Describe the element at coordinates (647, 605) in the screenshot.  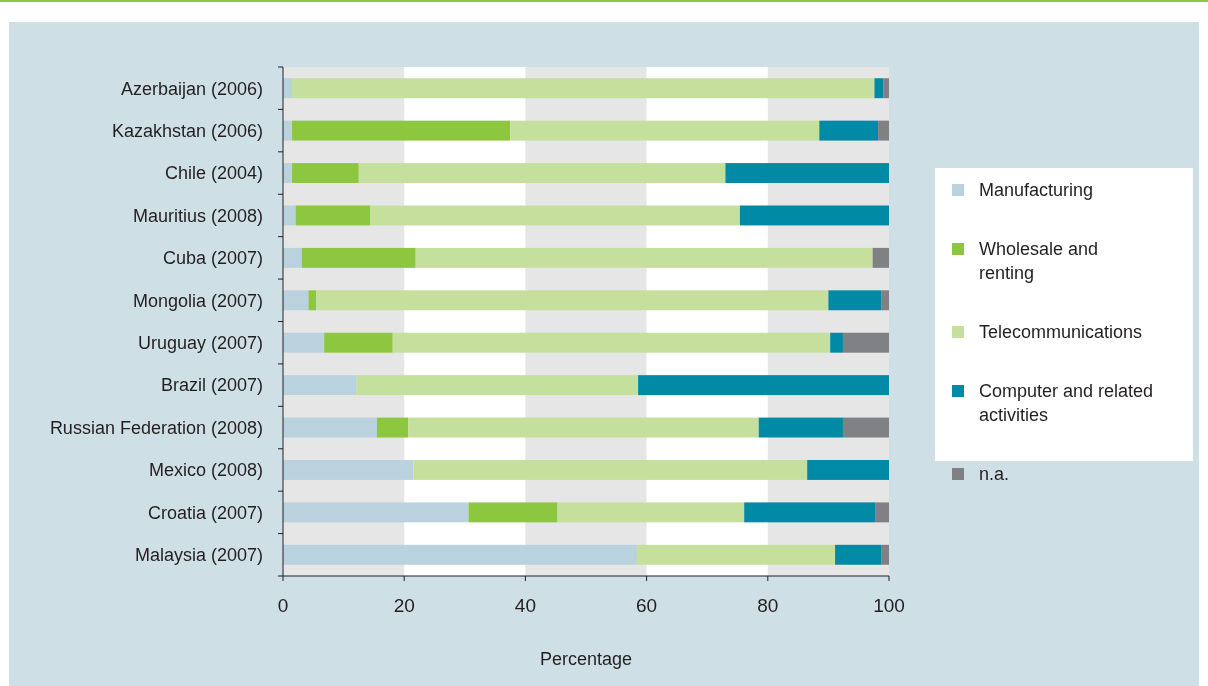
I see `x-tick-label: 60` at that location.